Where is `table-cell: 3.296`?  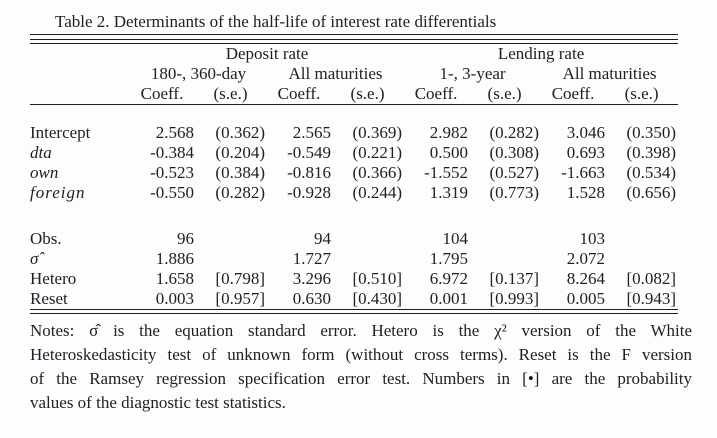 table-cell: 3.296 is located at coordinates (311, 278).